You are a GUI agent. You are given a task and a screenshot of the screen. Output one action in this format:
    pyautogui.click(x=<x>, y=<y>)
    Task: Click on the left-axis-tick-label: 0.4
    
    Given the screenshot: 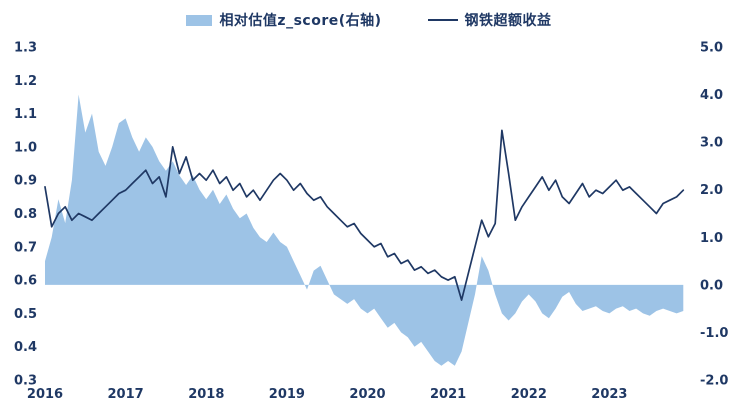 What is the action you would take?
    pyautogui.click(x=25, y=347)
    